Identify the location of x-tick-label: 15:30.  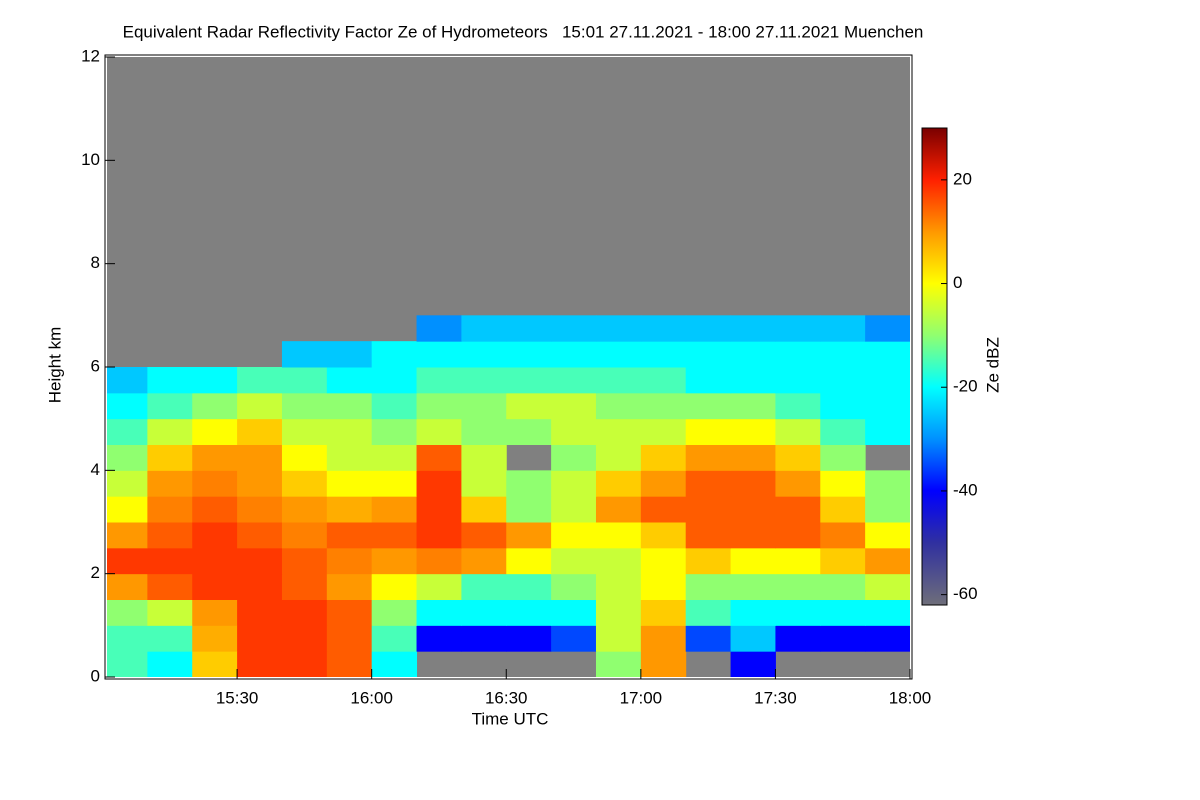
(237, 697).